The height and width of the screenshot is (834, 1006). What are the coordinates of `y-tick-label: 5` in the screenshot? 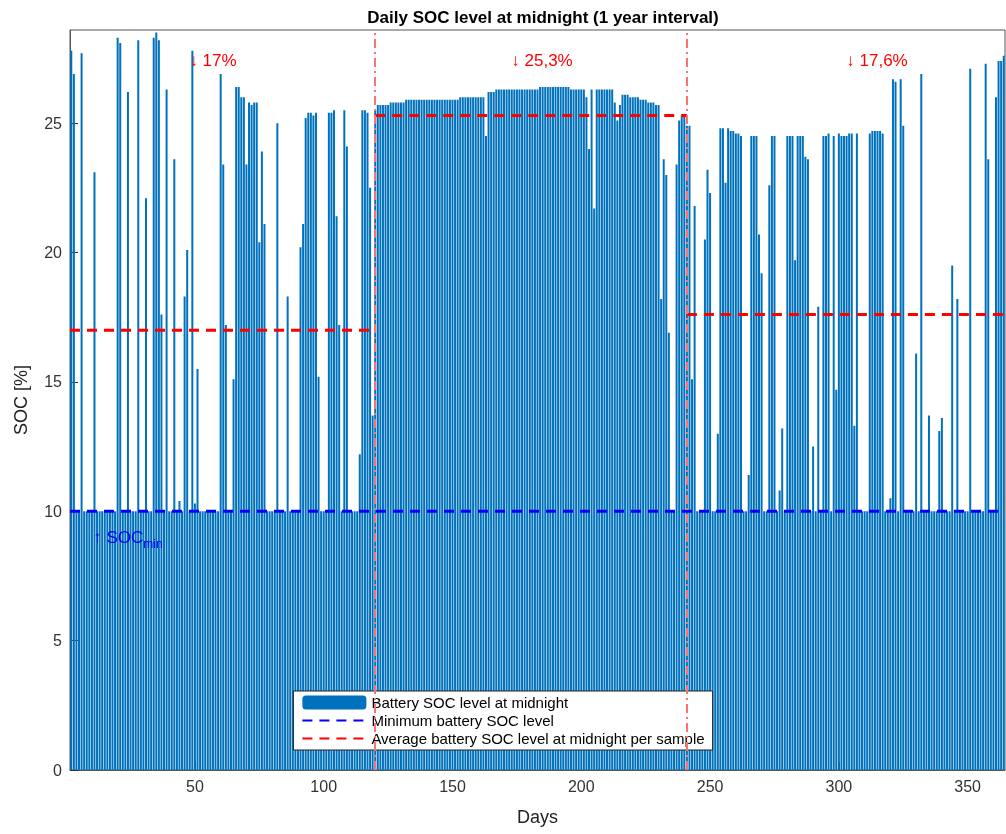 It's located at (58, 641).